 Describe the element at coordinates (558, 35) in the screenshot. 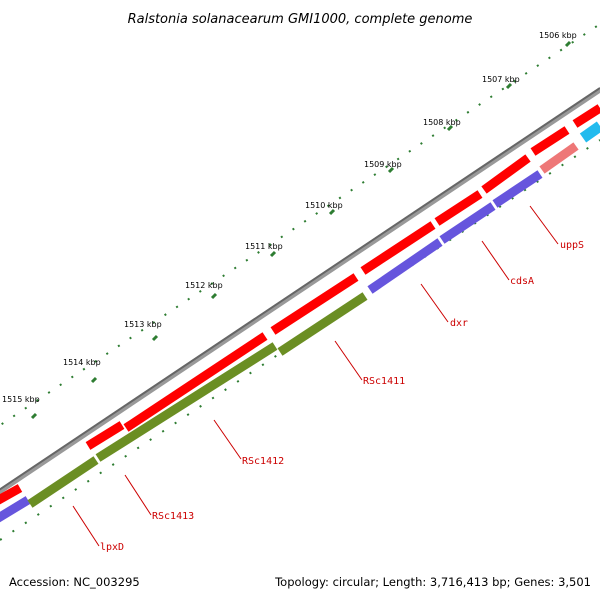

I see `tick-label: 1506 kbp` at that location.